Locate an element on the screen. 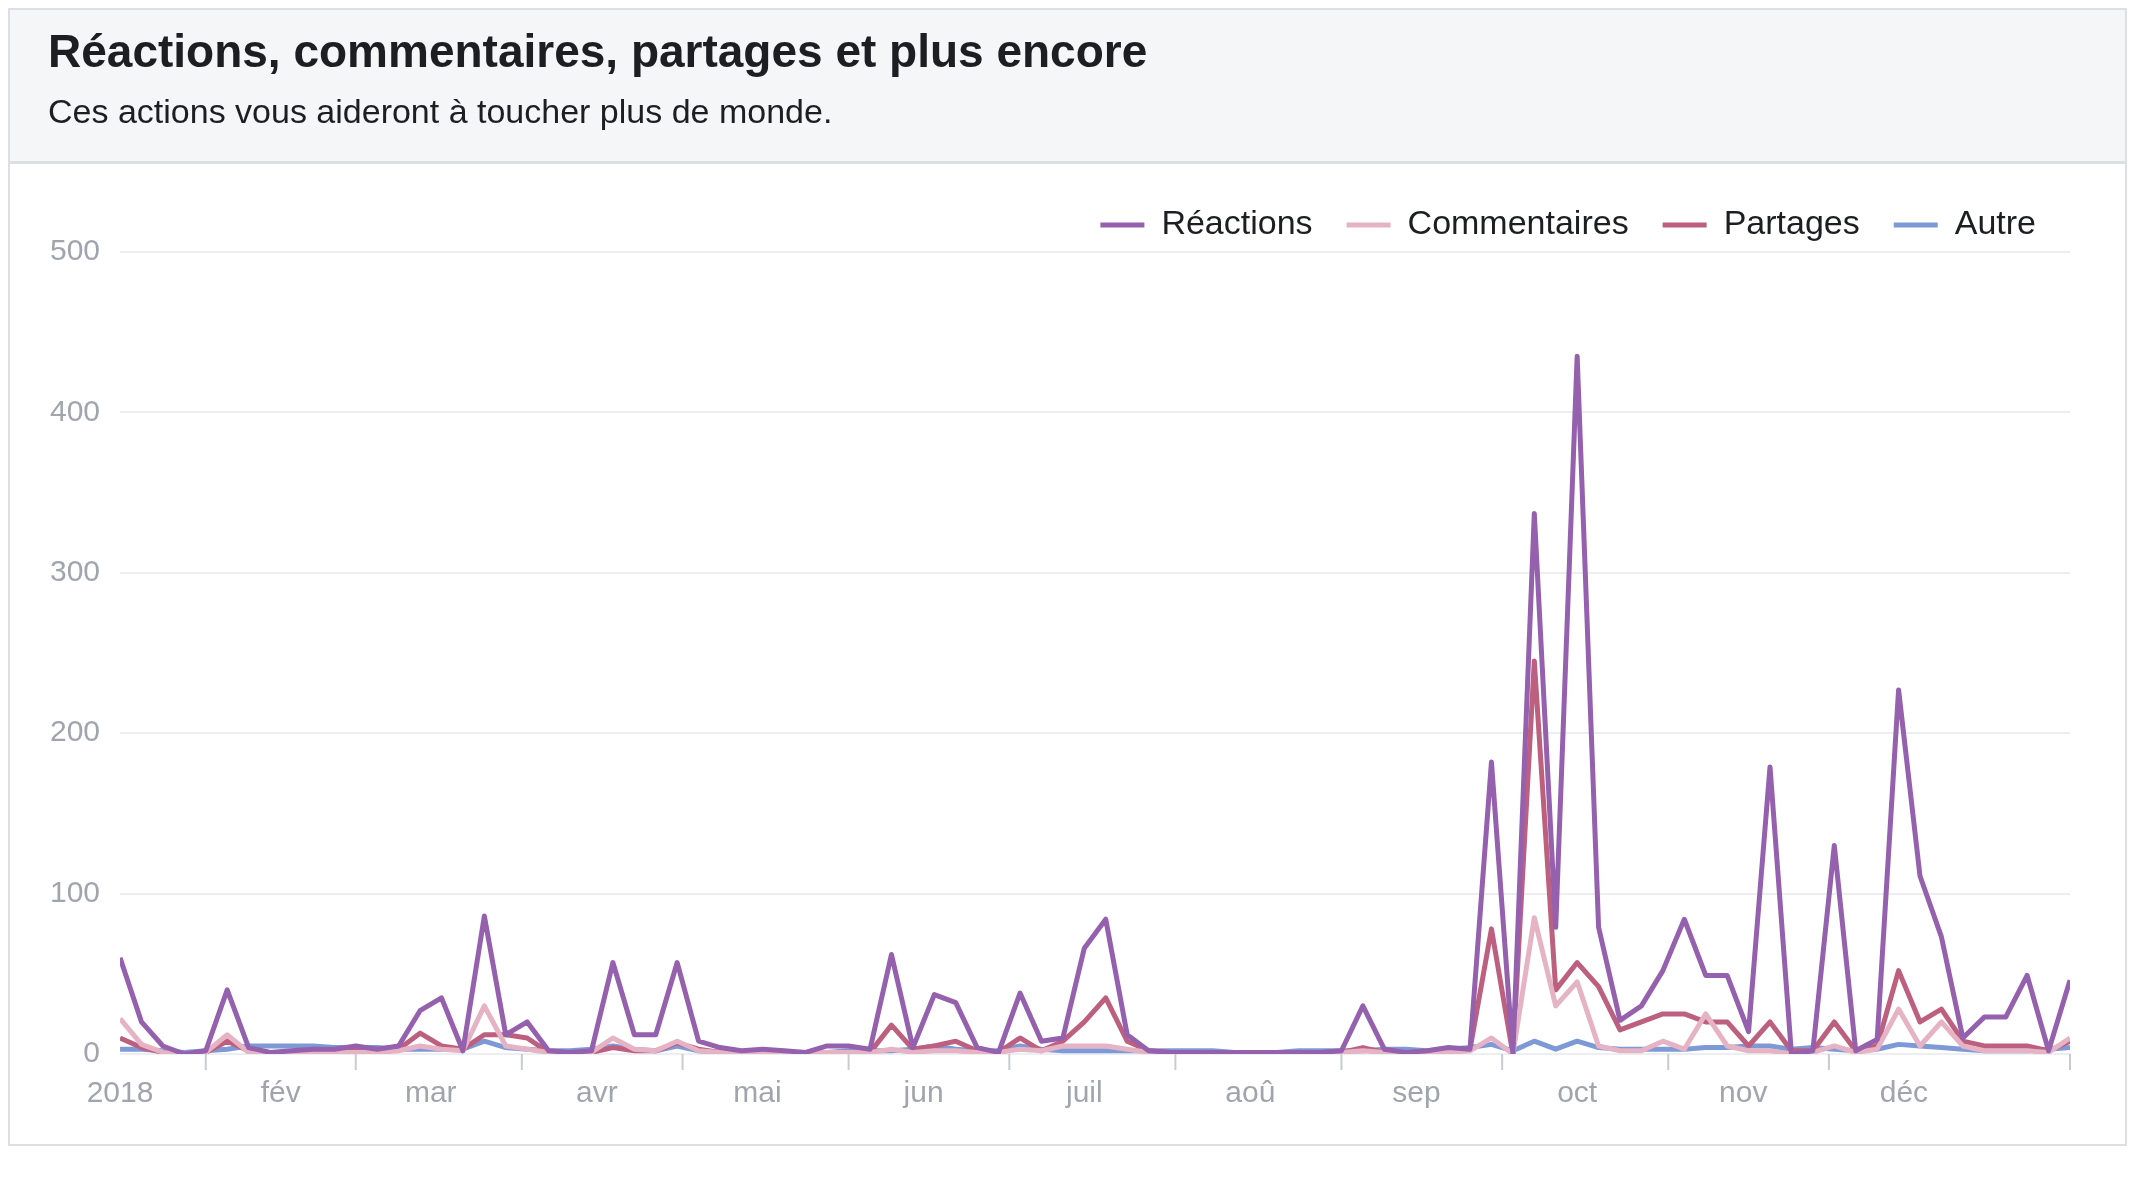 This screenshot has height=1202, width=2135. x-tick-label: mai is located at coordinates (757, 1092).